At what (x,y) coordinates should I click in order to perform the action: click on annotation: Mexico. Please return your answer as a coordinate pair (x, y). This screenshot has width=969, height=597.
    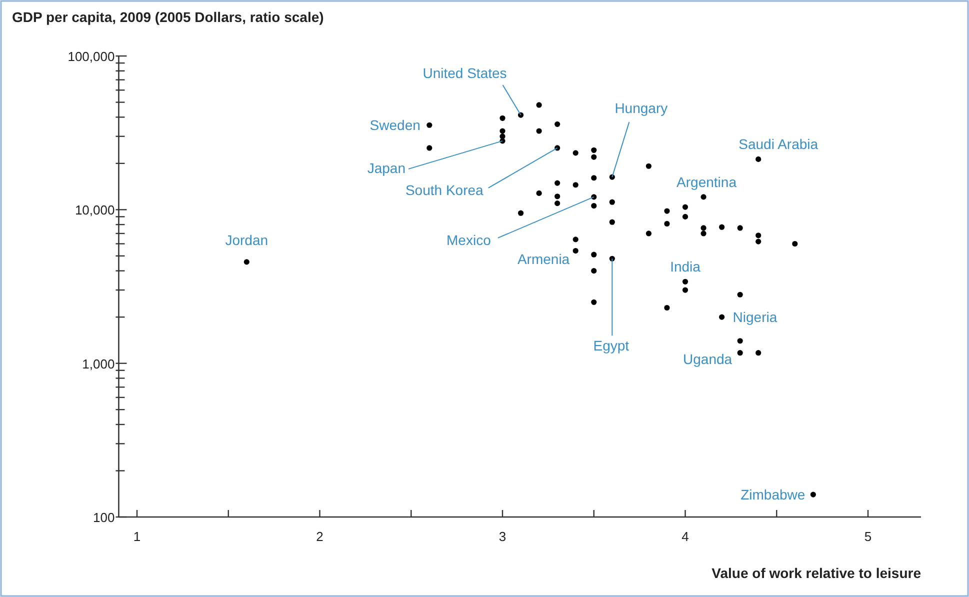
    Looking at the image, I should click on (469, 240).